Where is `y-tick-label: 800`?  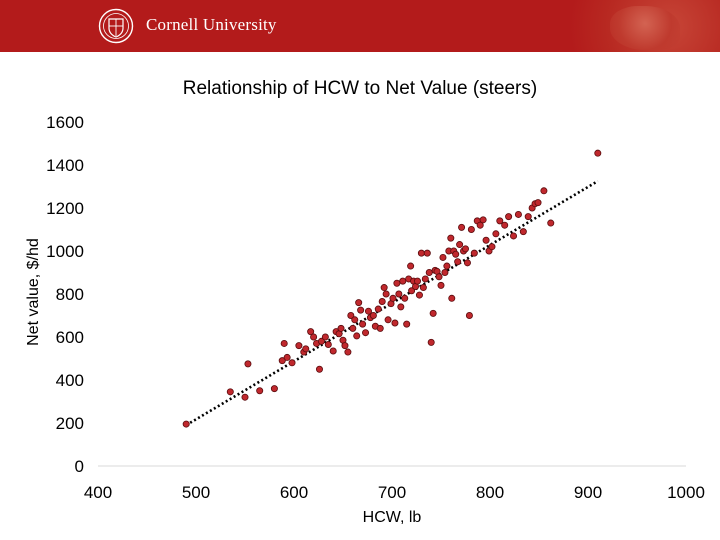 y-tick-label: 800 is located at coordinates (70, 294).